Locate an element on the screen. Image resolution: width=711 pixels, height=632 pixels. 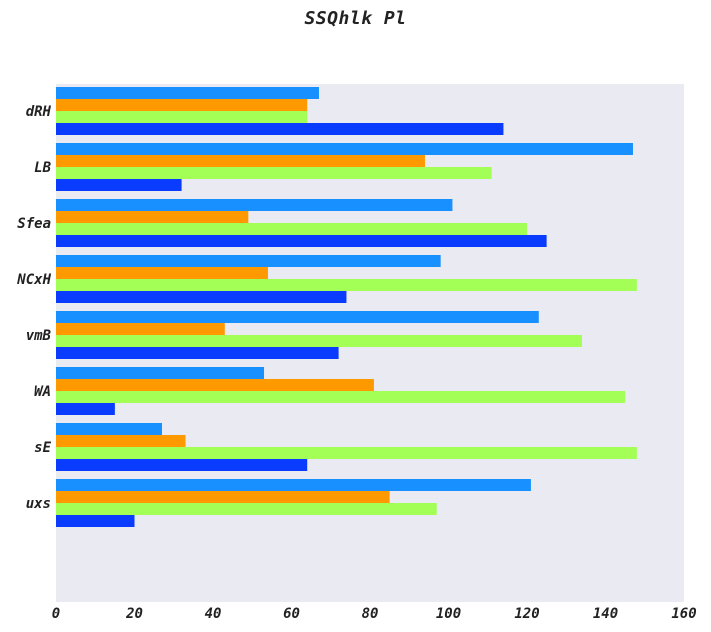
y-tick-label: sE is located at coordinates (42, 448).